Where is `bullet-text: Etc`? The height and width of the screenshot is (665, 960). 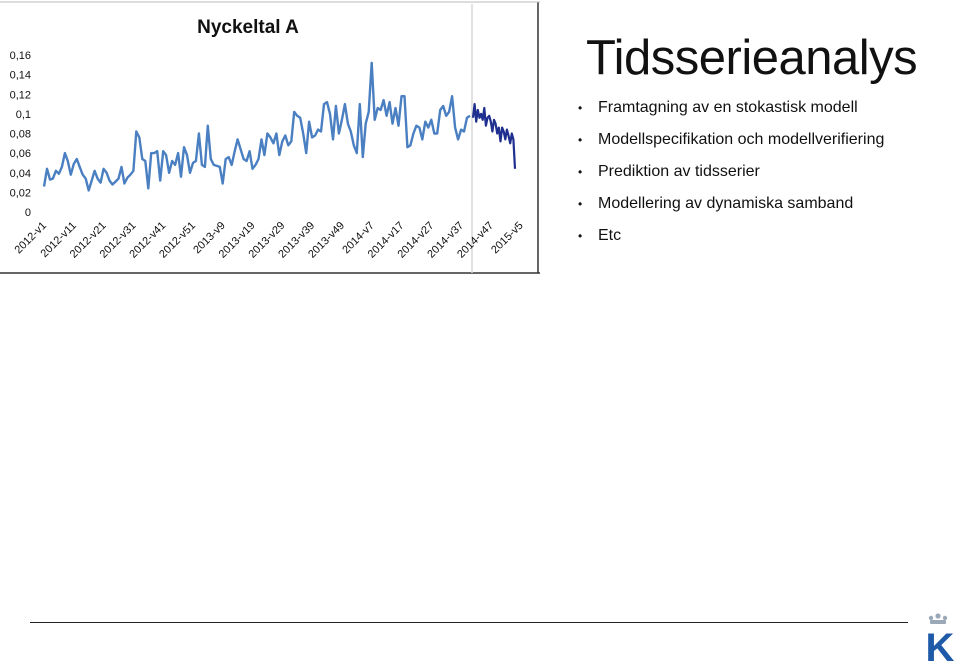 bullet-text: Etc is located at coordinates (610, 235).